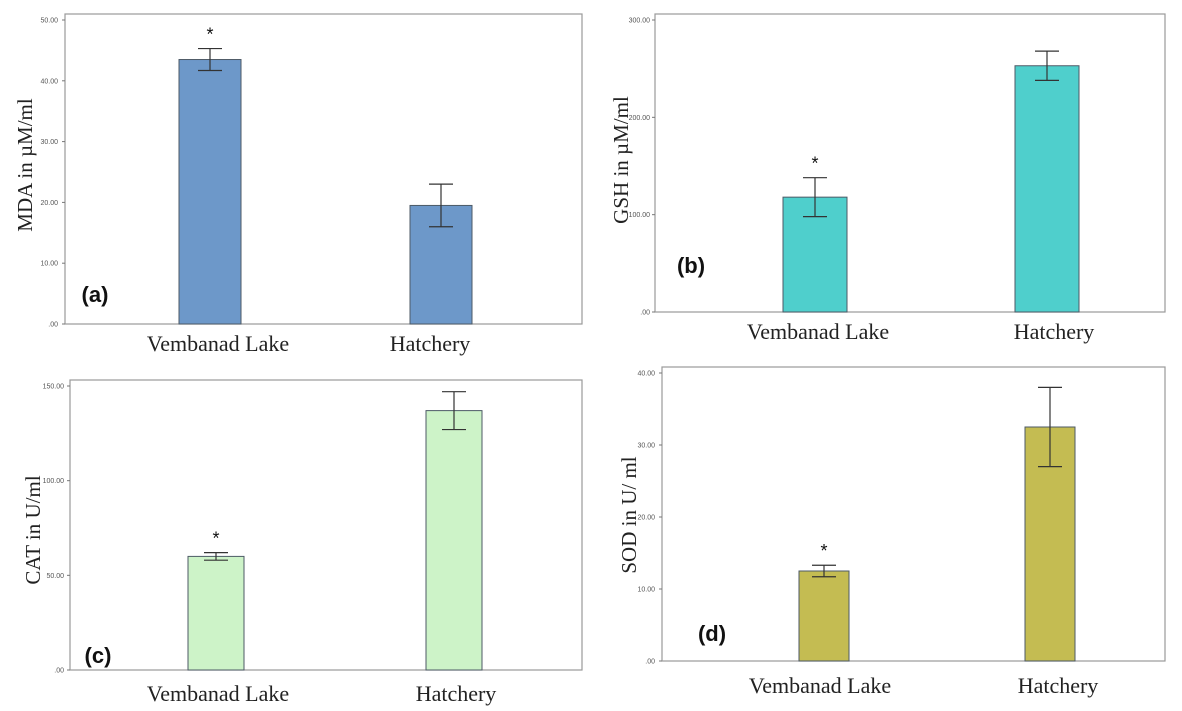 The height and width of the screenshot is (711, 1182). What do you see at coordinates (33, 529) in the screenshot?
I see `y-axis-label: CAT in U/ml` at bounding box center [33, 529].